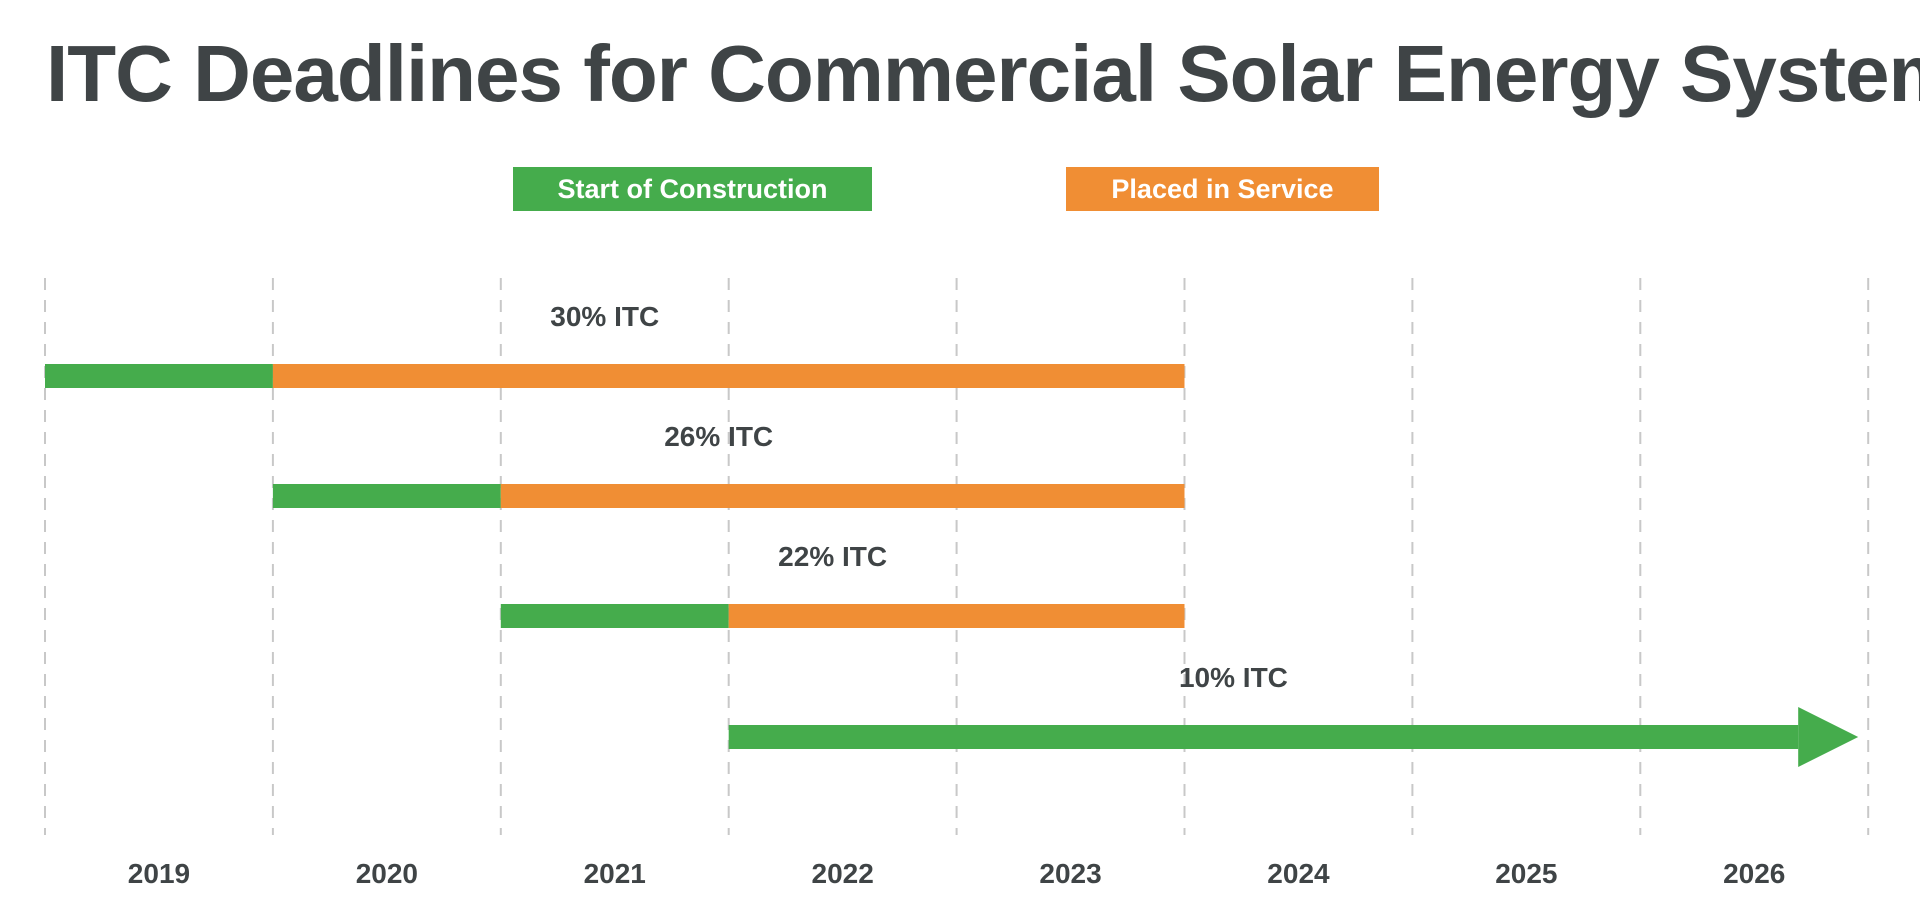 This screenshot has width=1920, height=917. I want to click on x-tick-label: 2021, so click(615, 873).